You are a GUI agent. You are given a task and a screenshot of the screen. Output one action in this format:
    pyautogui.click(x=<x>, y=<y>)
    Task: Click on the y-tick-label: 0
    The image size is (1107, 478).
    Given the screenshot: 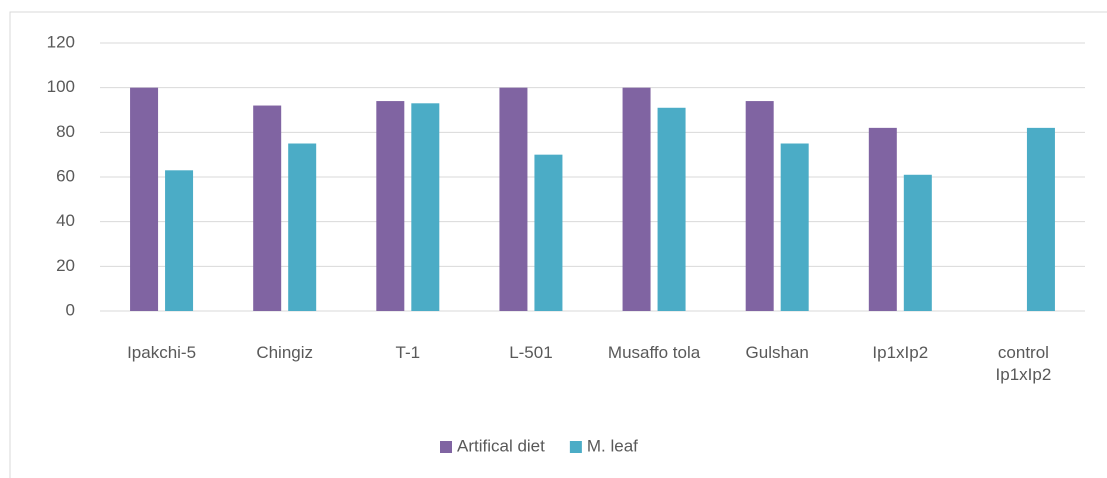 What is the action you would take?
    pyautogui.click(x=70, y=309)
    